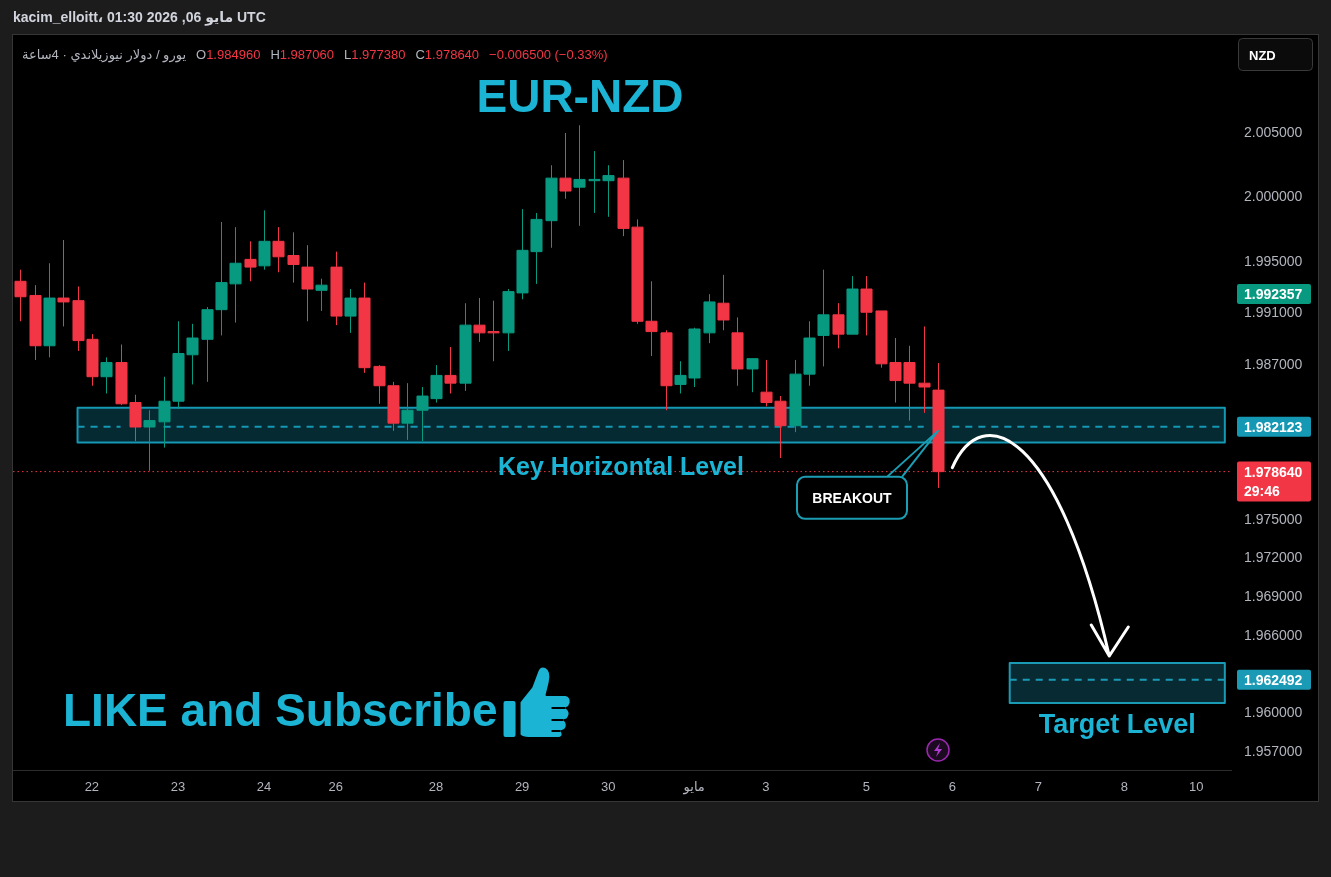 Image resolution: width=1331 pixels, height=877 pixels. Describe the element at coordinates (852, 497) in the screenshot. I see `annotation: BREAKOUT` at that location.